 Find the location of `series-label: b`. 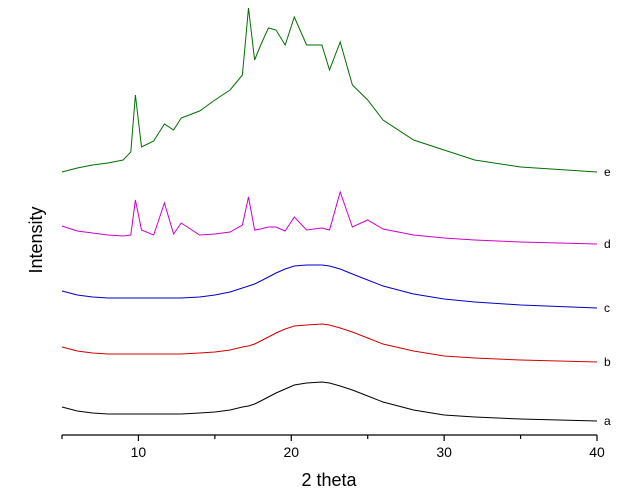

series-label: b is located at coordinates (607, 362).